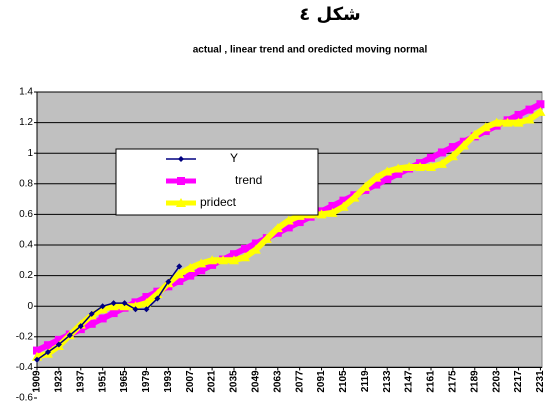  Describe the element at coordinates (26, 92) in the screenshot. I see `y-tick-label: 1.4` at that location.